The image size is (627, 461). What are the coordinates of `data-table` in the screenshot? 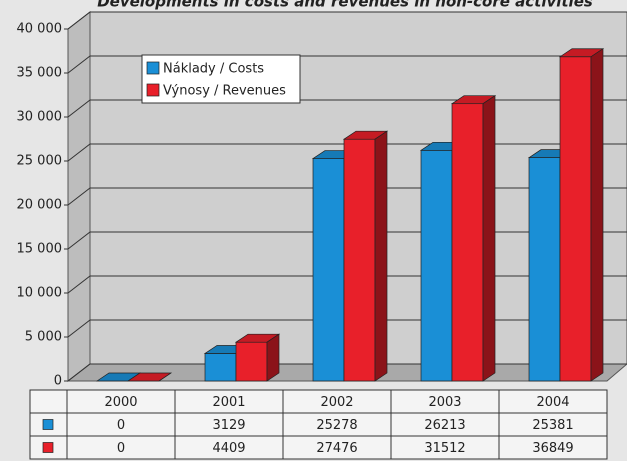 It's located at (318, 424).